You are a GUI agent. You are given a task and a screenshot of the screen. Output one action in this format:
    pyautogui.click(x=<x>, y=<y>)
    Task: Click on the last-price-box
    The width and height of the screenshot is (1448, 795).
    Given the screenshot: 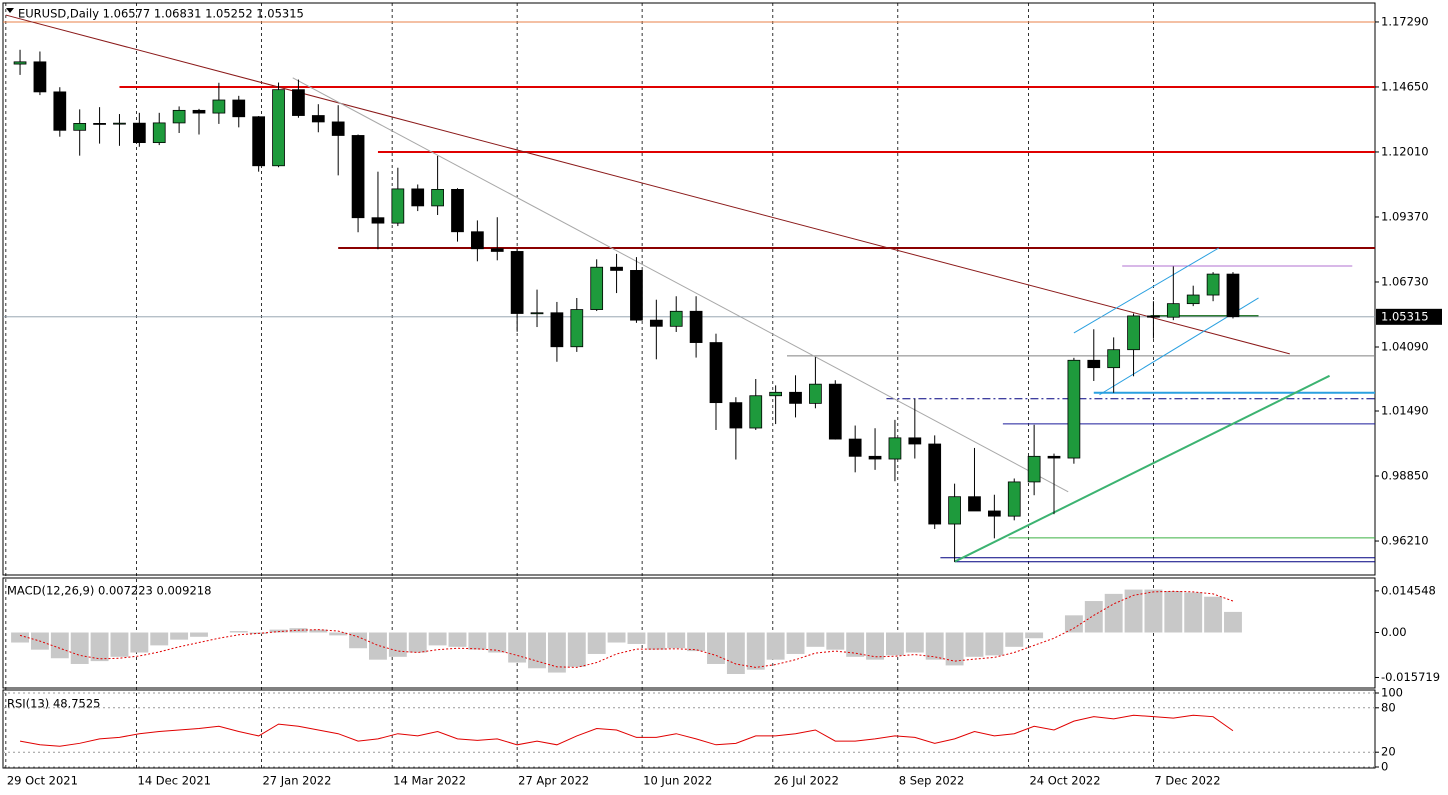 What is the action you would take?
    pyautogui.click(x=1409, y=316)
    